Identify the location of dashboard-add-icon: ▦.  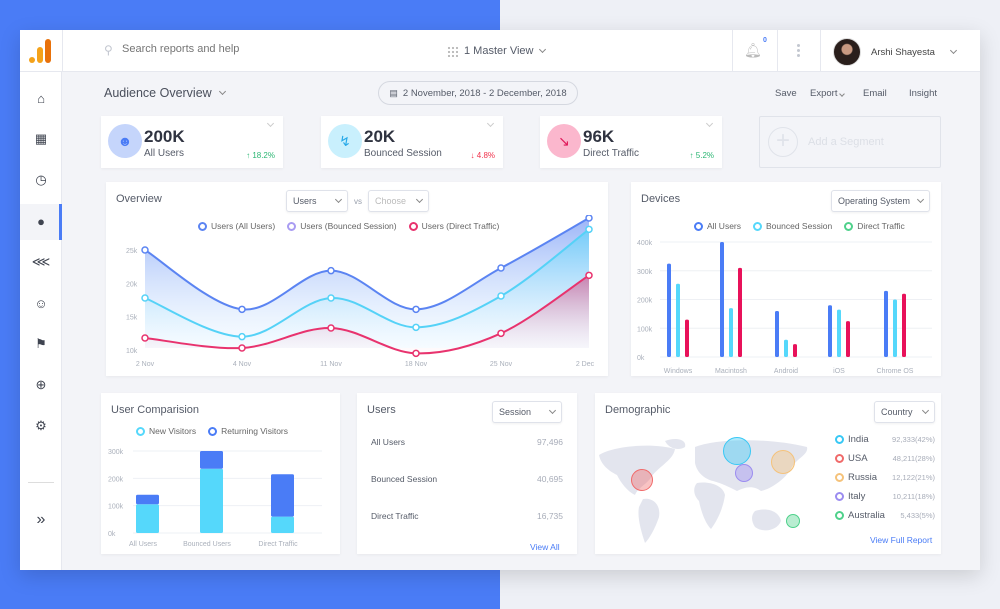
(41, 138).